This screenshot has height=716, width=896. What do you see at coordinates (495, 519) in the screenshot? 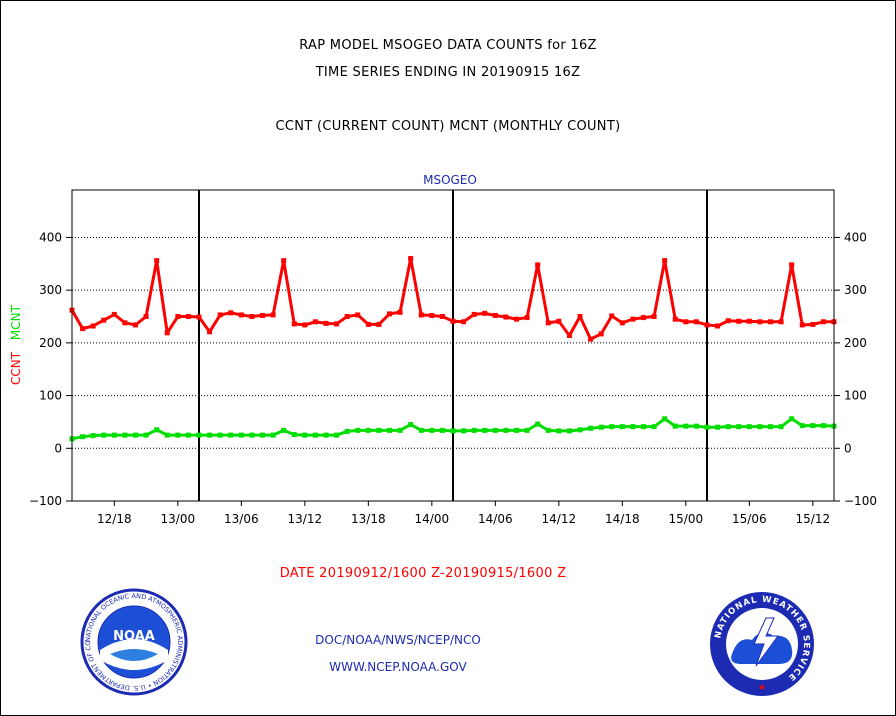
I see `x-tick-label: 14/06` at bounding box center [495, 519].